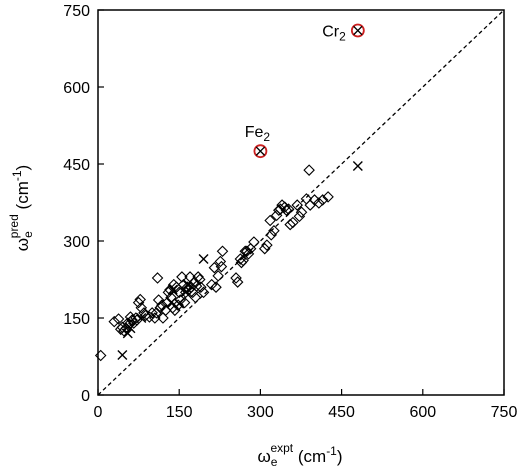 The width and height of the screenshot is (520, 469). Describe the element at coordinates (22, 244) in the screenshot. I see `y-axis-symbol: ω` at that location.